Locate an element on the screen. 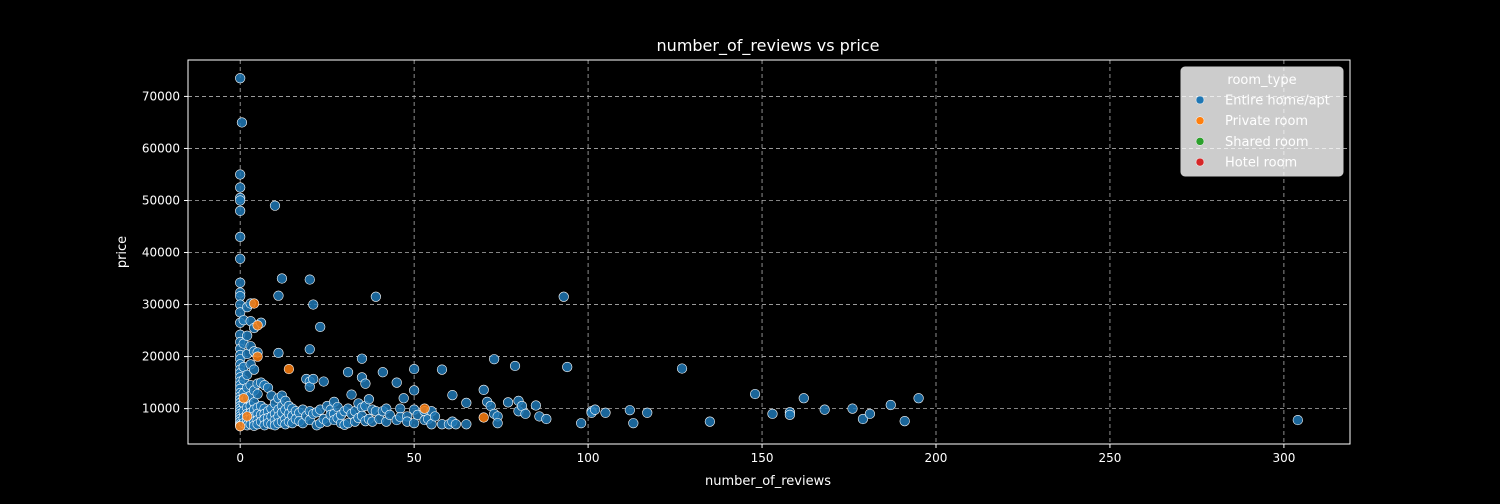 This screenshot has width=1500, height=504. y-tick-label: 60000 is located at coordinates (161, 148).